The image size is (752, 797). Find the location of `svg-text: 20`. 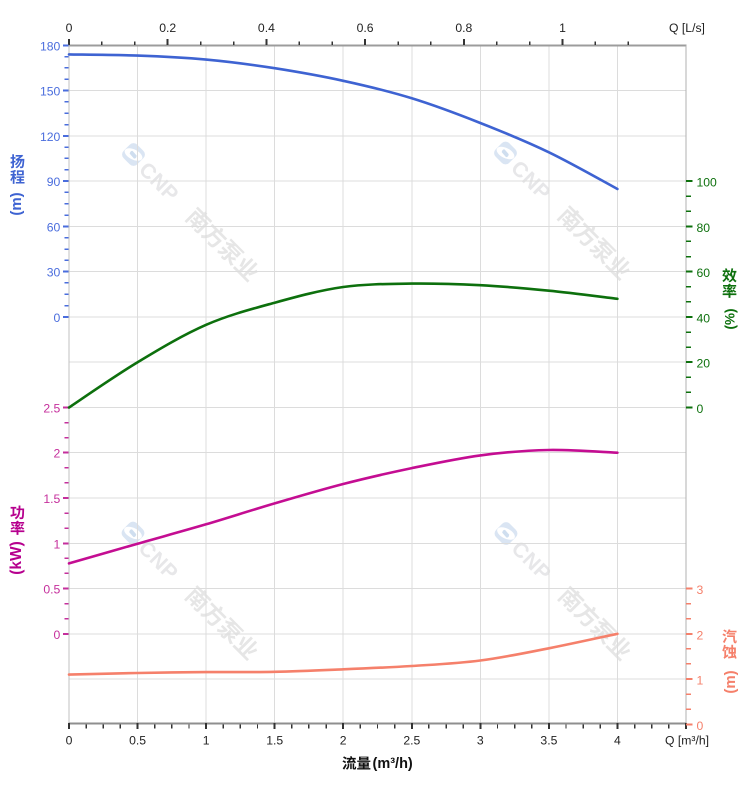

svg-text: 20 is located at coordinates (704, 364).